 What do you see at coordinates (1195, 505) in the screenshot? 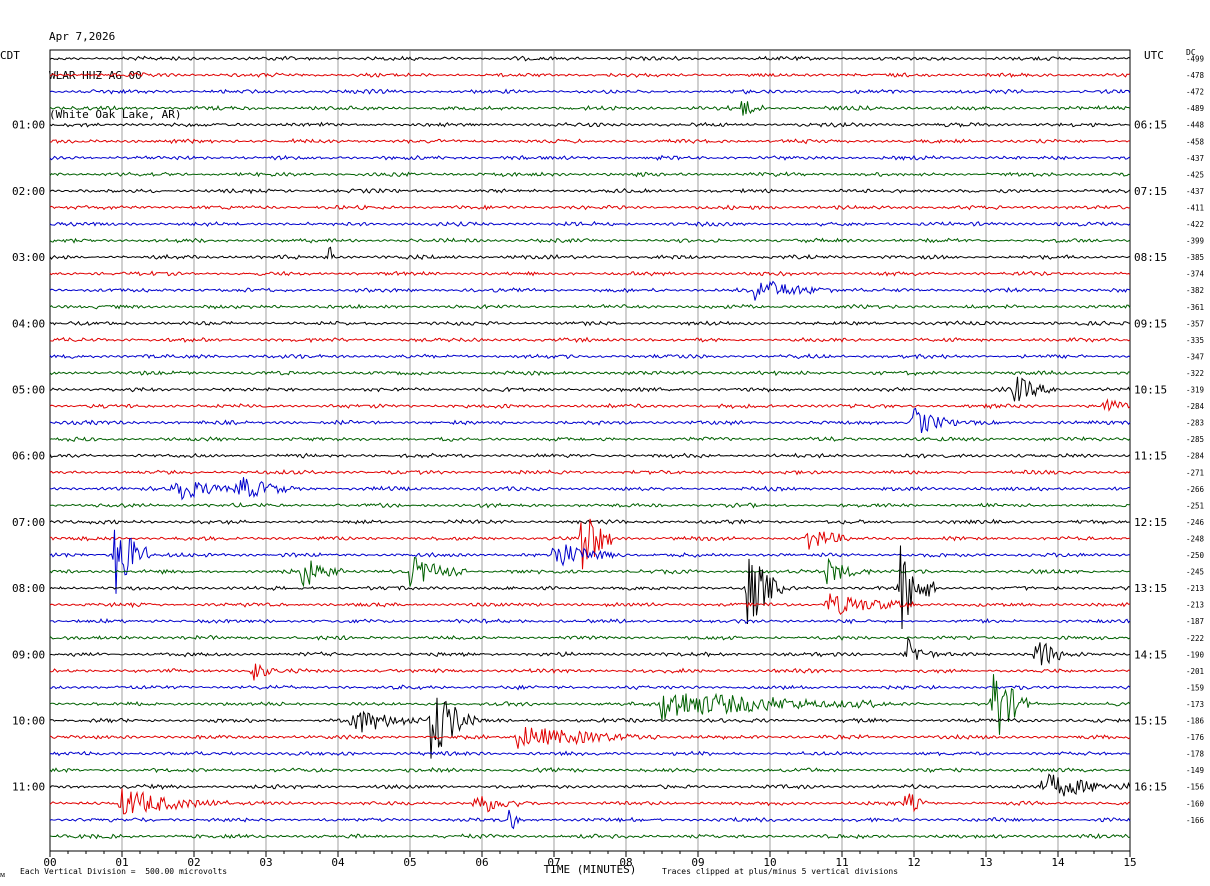
I see `dc-offset-label: -251` at bounding box center [1195, 505].